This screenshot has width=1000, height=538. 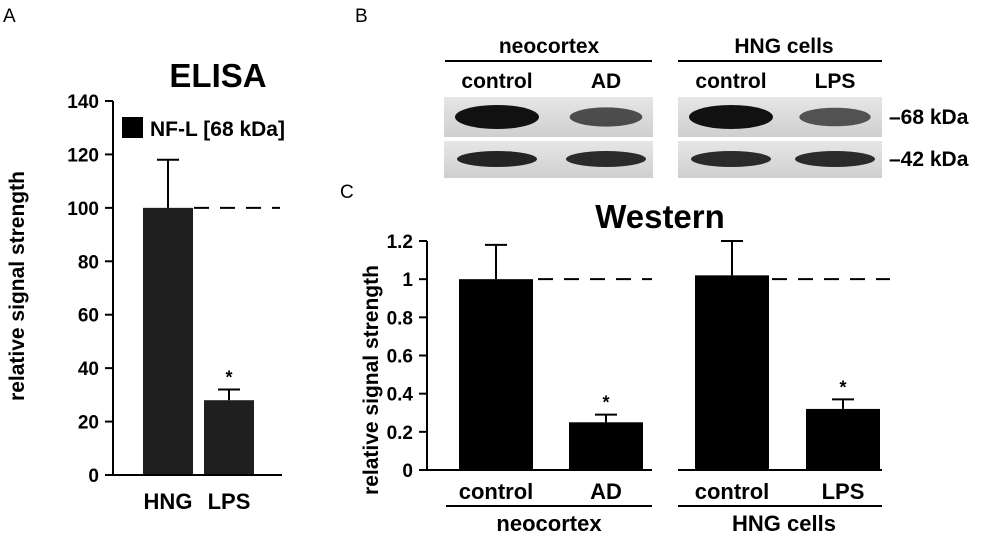 What do you see at coordinates (83, 155) in the screenshot?
I see `chart-a-y-tick-label: 120` at bounding box center [83, 155].